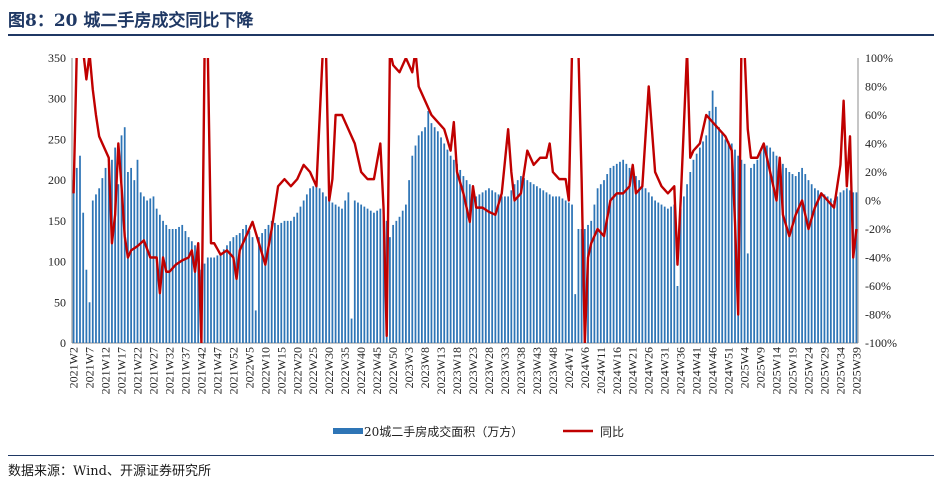  I want to click on x-axis-tick-label: 2022W15, so click(281, 370).